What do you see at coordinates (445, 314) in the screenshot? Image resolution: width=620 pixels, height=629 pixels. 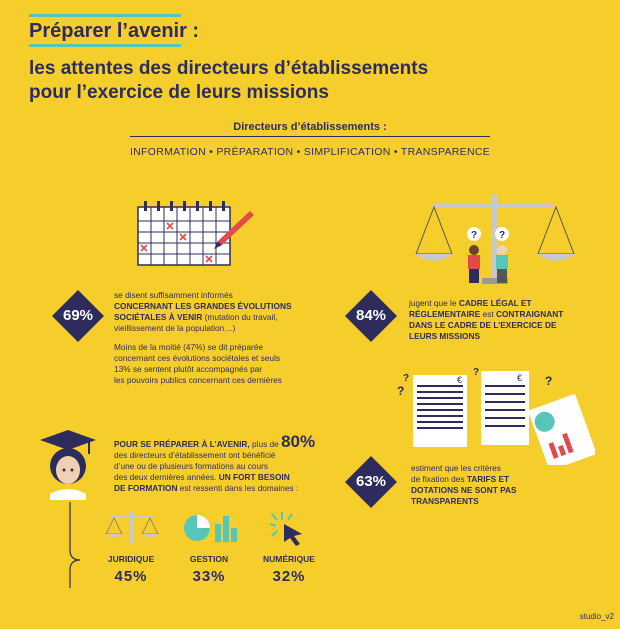 I see `stat2-line: RÉGLEMENTAIRE` at bounding box center [445, 314].